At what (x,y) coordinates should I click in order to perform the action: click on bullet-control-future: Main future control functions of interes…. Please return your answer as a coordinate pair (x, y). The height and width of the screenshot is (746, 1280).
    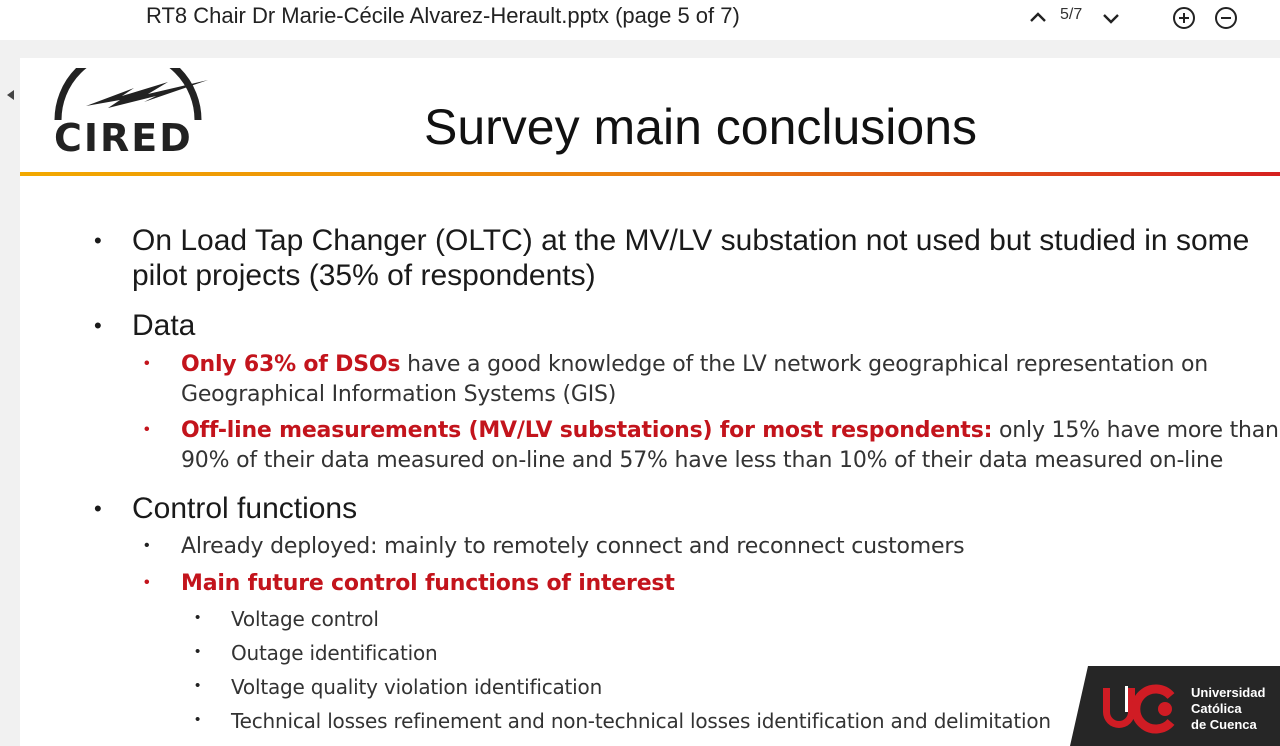
    Looking at the image, I should click on (428, 583).